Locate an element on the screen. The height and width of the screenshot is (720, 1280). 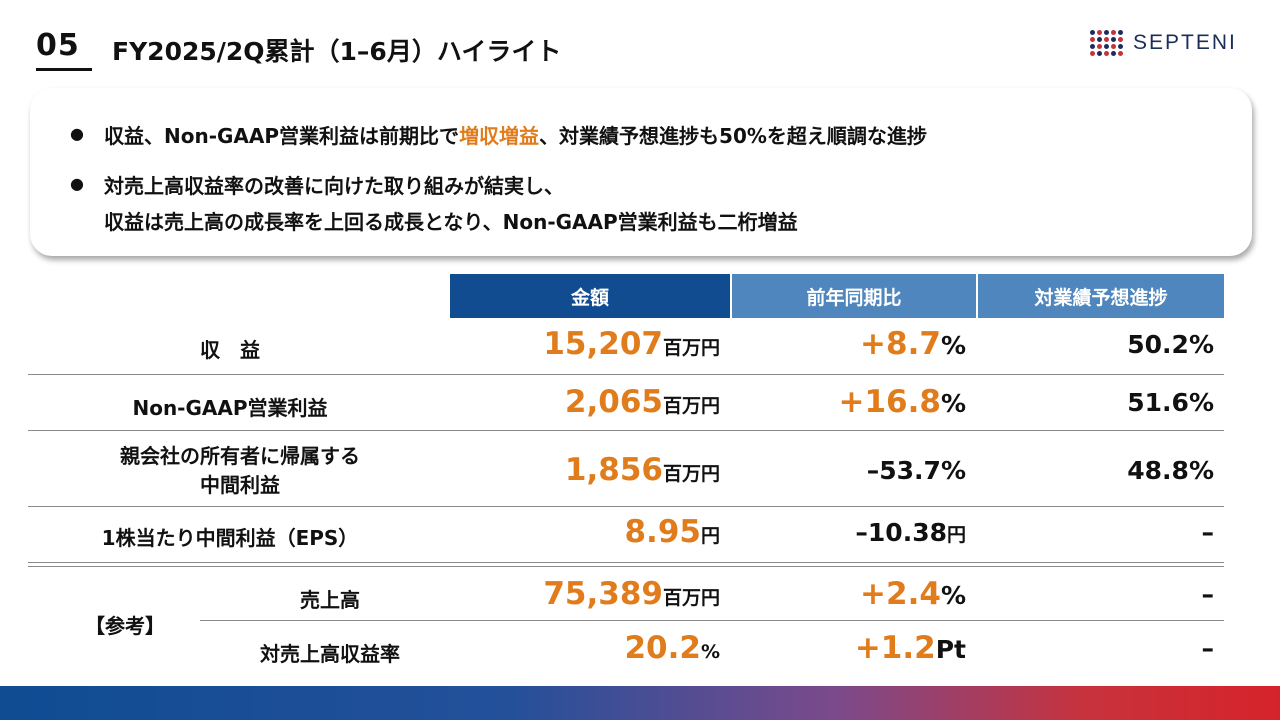
row-divider-double is located at coordinates (626, 566).